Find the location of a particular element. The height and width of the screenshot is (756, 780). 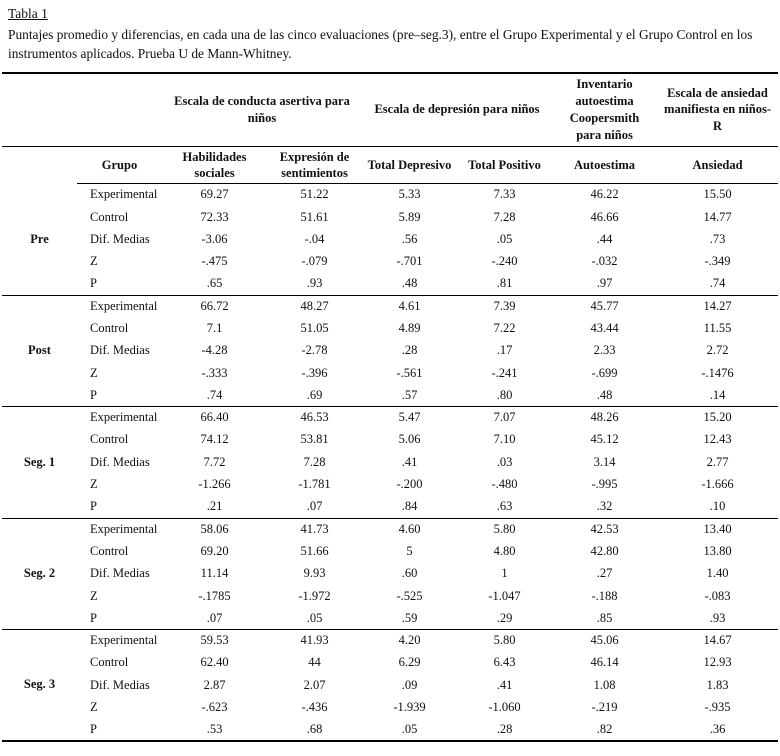

value-cell: .80 is located at coordinates (504, 394).